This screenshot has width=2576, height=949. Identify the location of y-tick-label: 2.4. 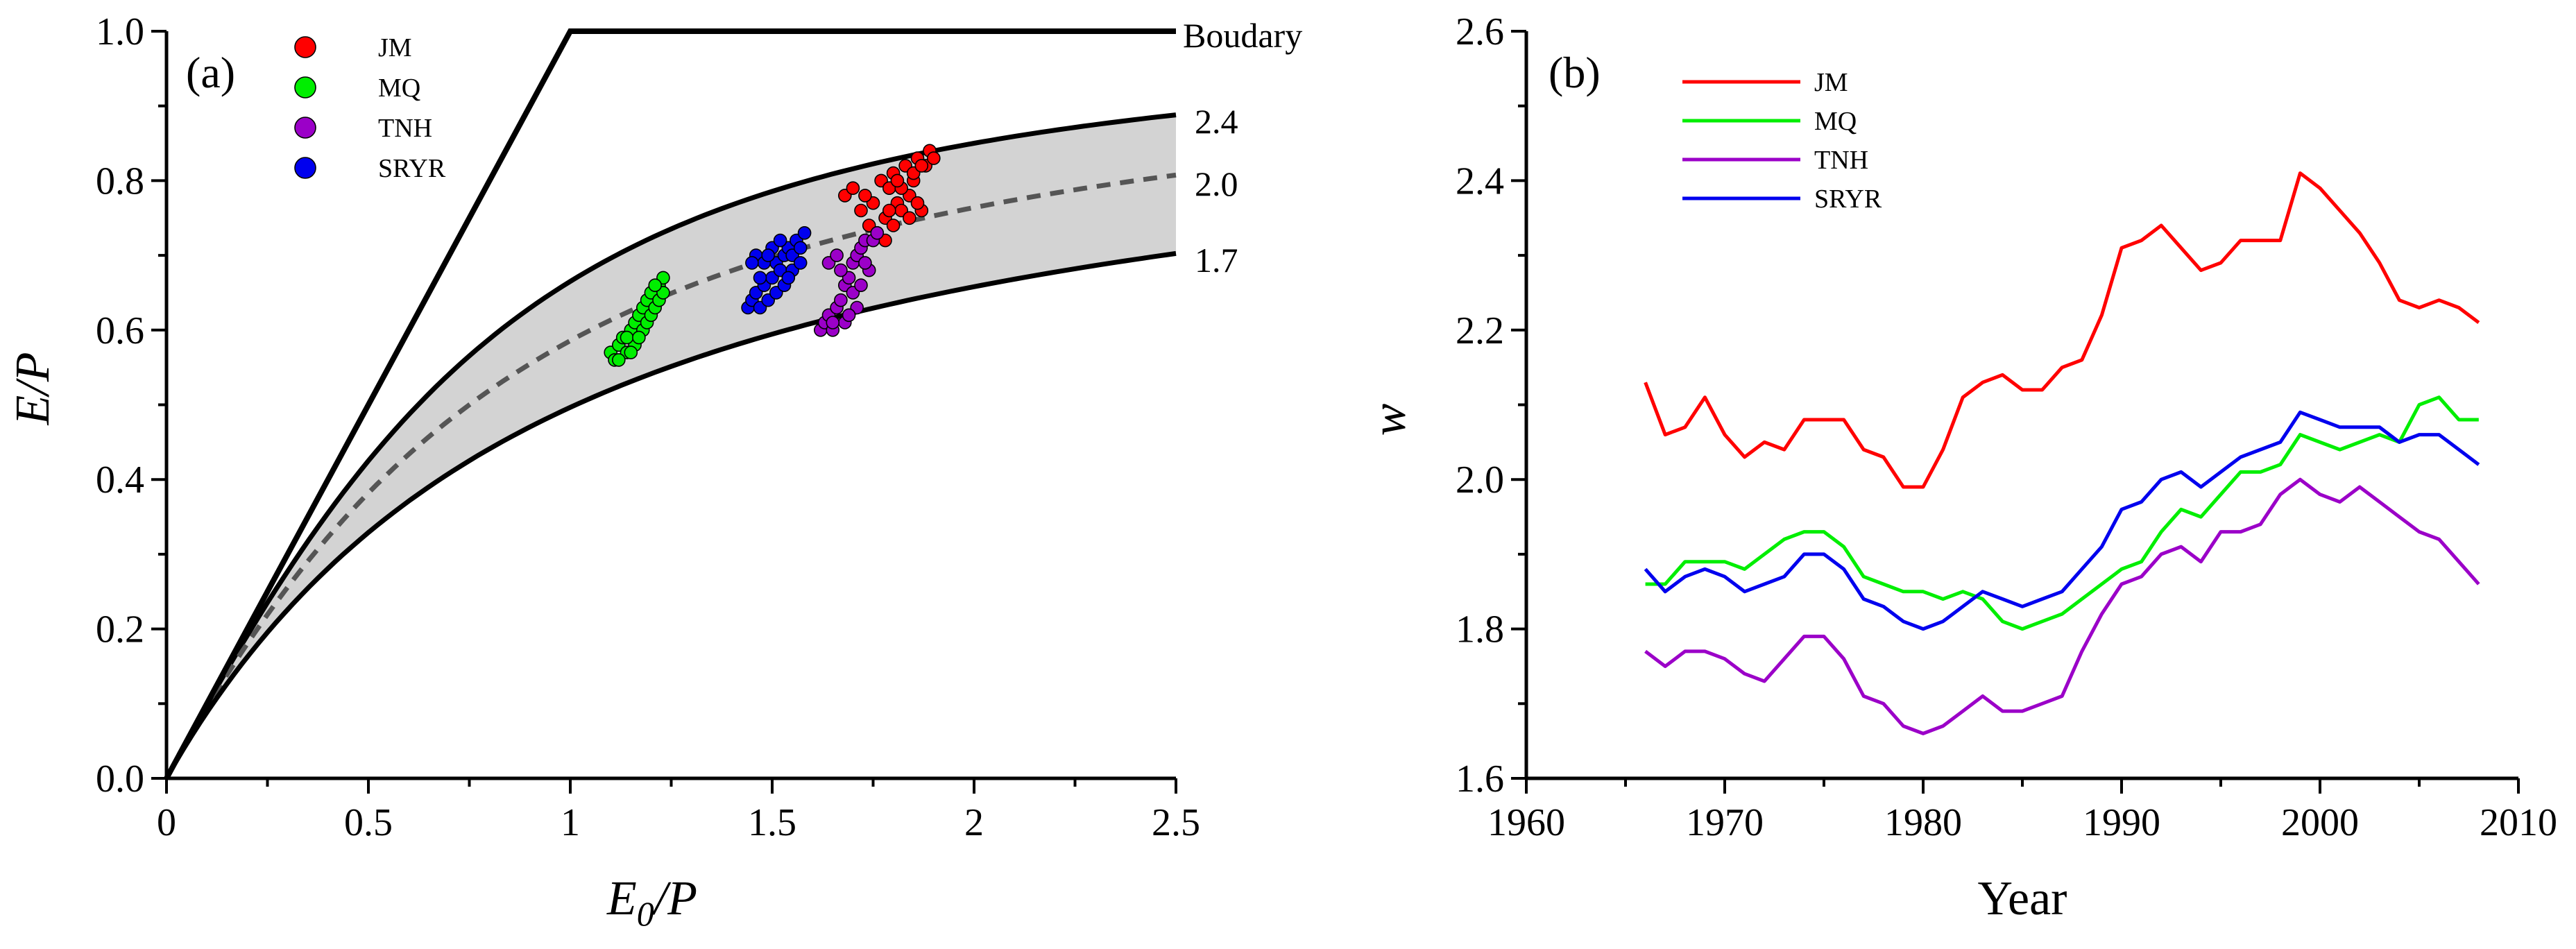
(1480, 181).